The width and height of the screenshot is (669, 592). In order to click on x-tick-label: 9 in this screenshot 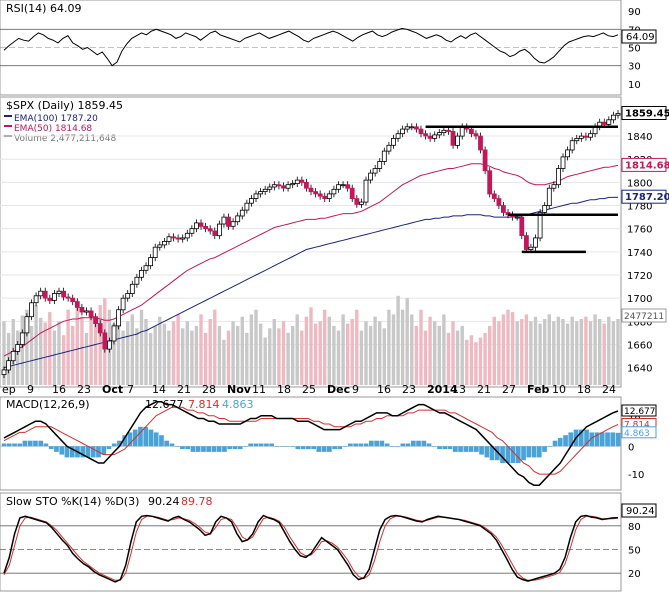, I will do `click(30, 389)`.